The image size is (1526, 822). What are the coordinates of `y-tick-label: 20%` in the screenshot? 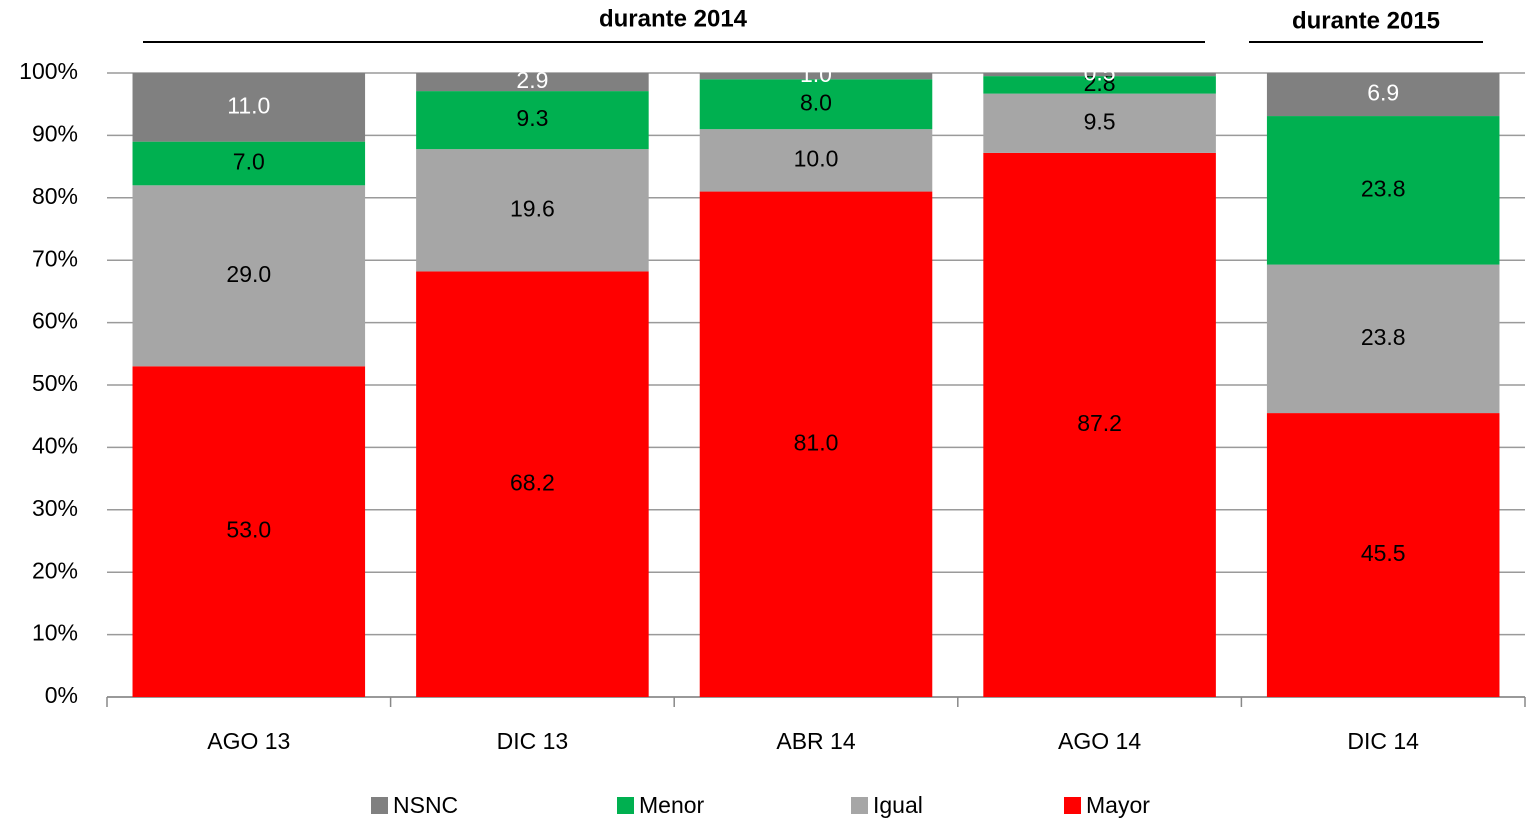 It's located at (55, 570).